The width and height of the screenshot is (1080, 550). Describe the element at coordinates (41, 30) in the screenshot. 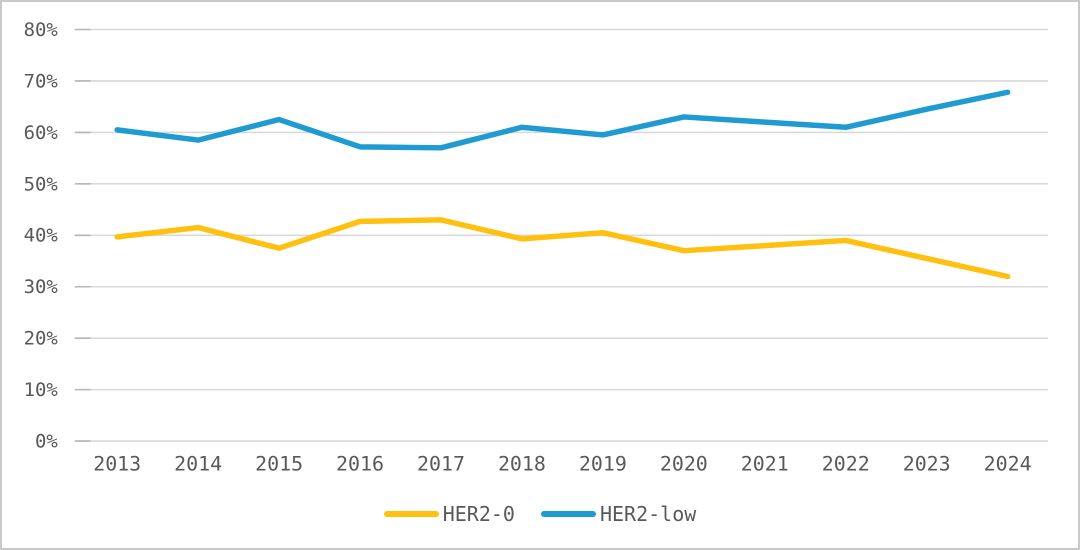

I see `y-axis-label: 80%` at that location.